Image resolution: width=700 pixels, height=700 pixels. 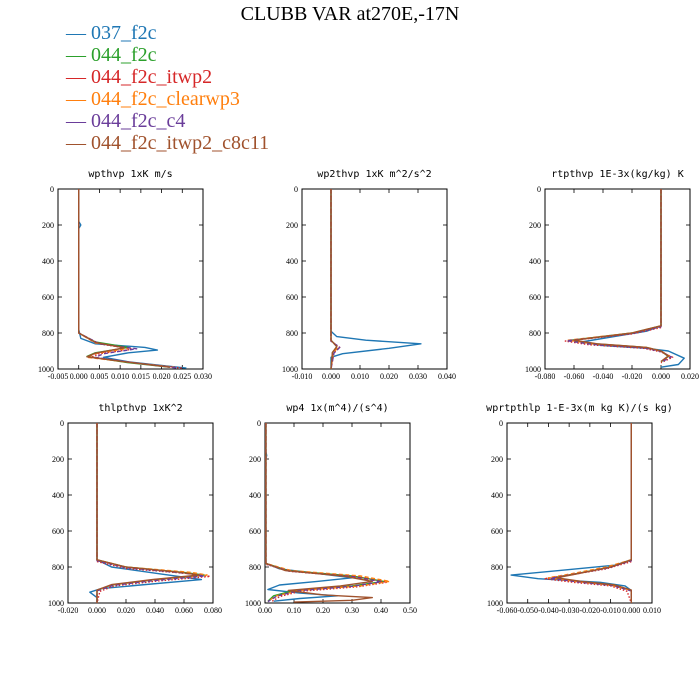 I want to click on x-tick-label: 0.30, so click(x=352, y=610).